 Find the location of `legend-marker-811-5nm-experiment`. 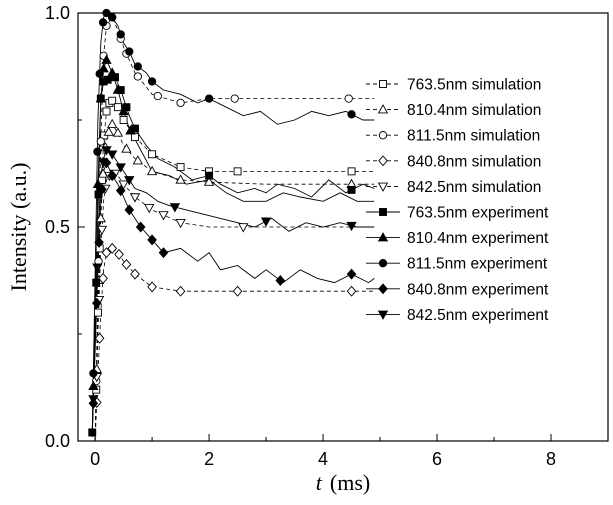

legend-marker-811-5nm-experiment is located at coordinates (383, 263).